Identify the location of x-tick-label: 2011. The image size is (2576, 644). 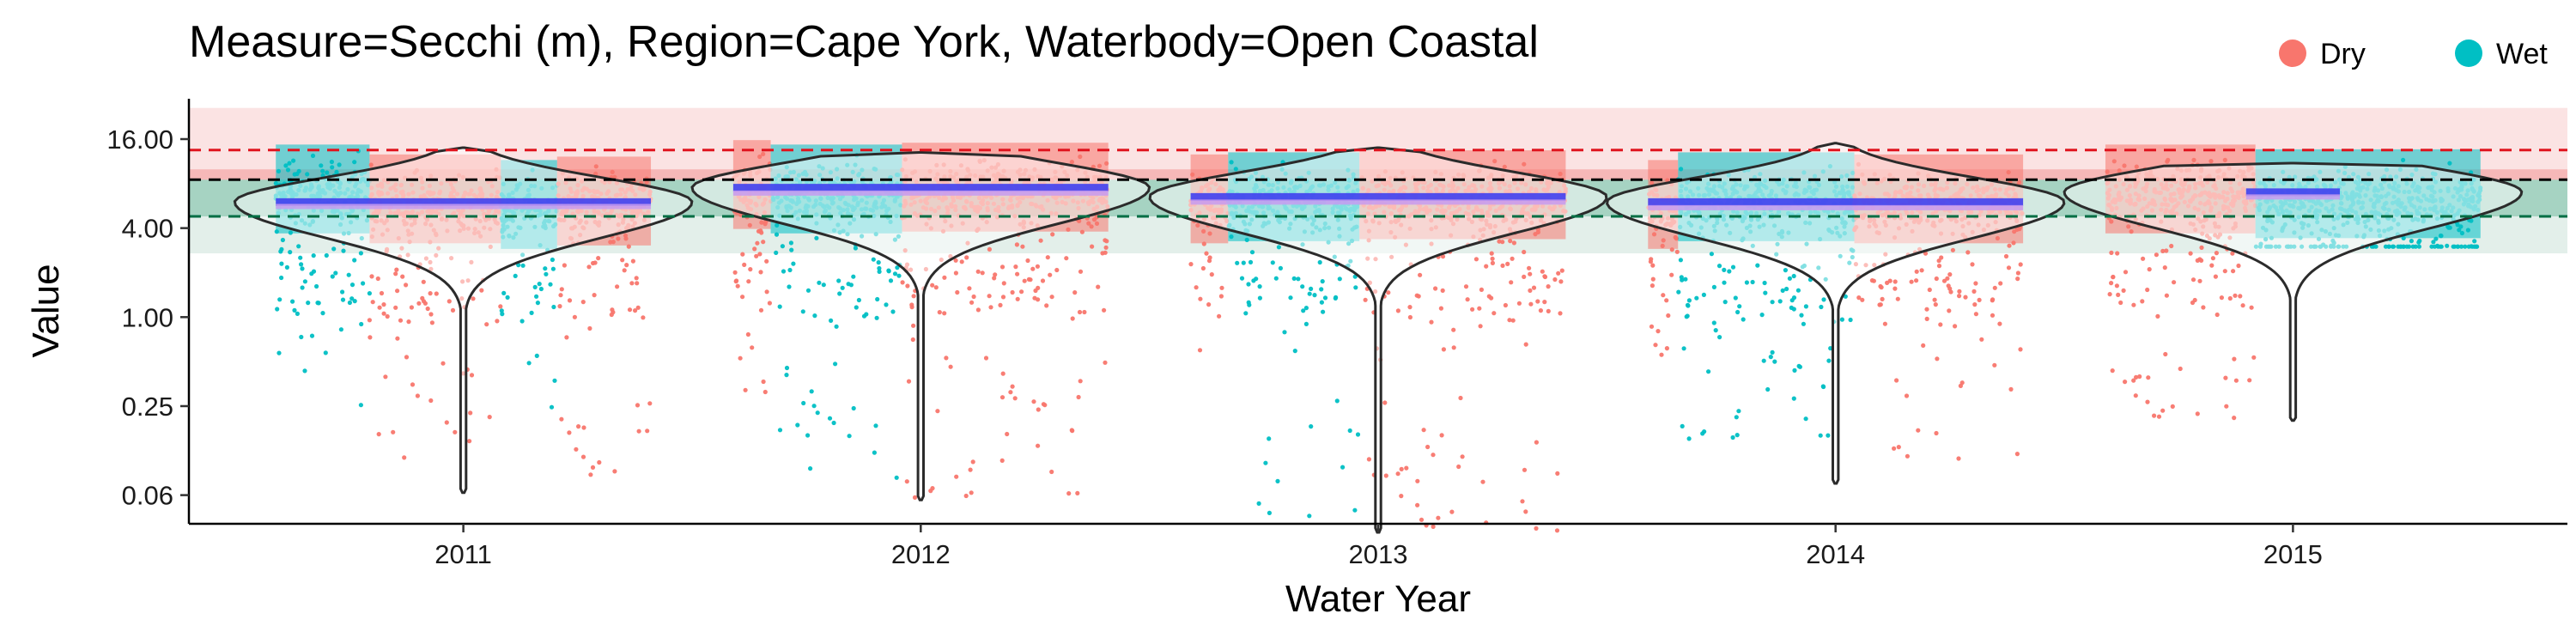
(463, 554).